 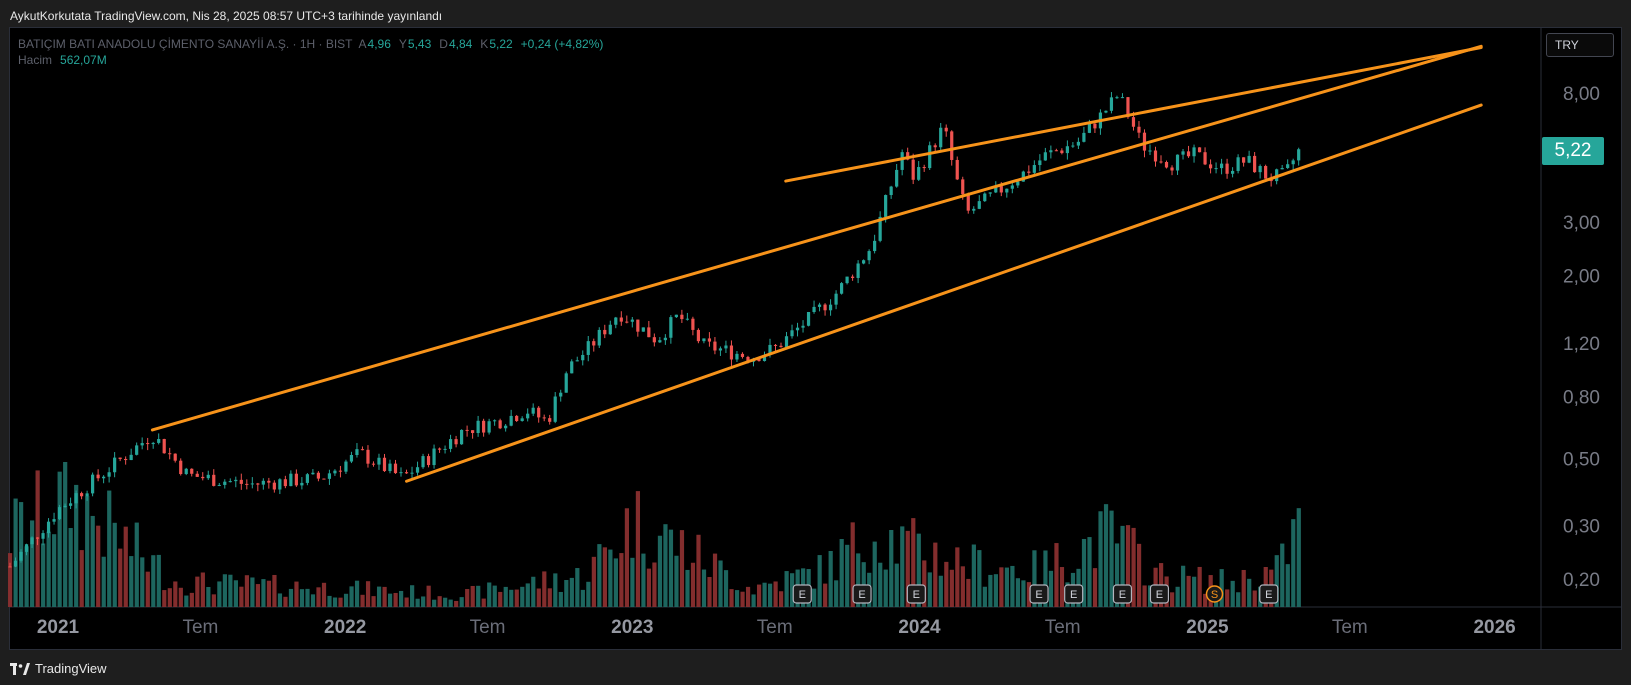 What do you see at coordinates (1350, 627) in the screenshot?
I see `time-axis-tick: Tem` at bounding box center [1350, 627].